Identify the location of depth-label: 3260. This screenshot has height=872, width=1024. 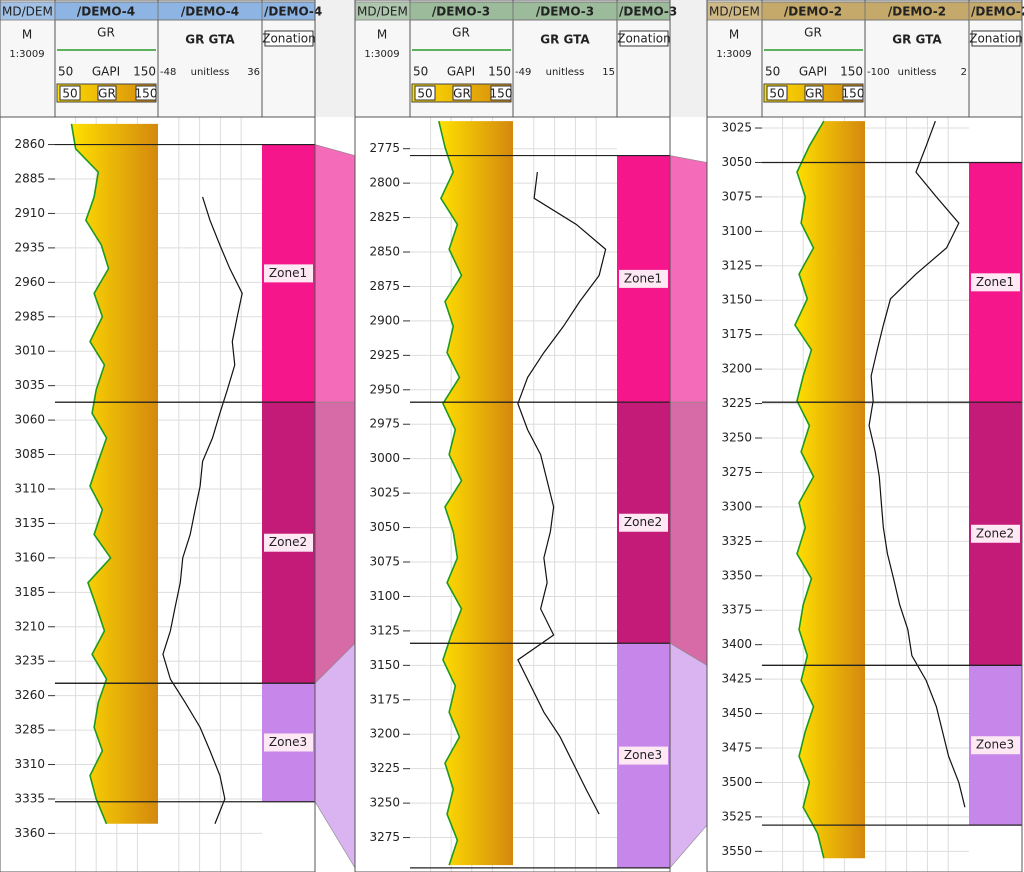
(29, 695).